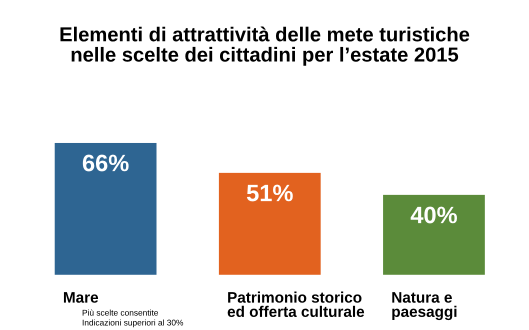  I want to click on x-tick-label: Mare, so click(81, 297).